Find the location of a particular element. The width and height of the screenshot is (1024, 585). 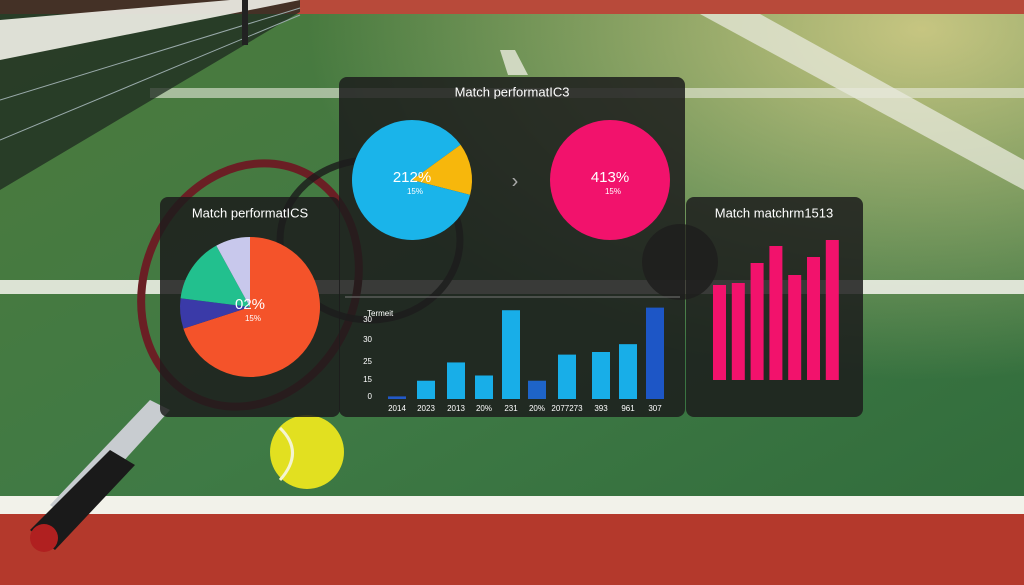

x-tick-label: 307 is located at coordinates (655, 408).